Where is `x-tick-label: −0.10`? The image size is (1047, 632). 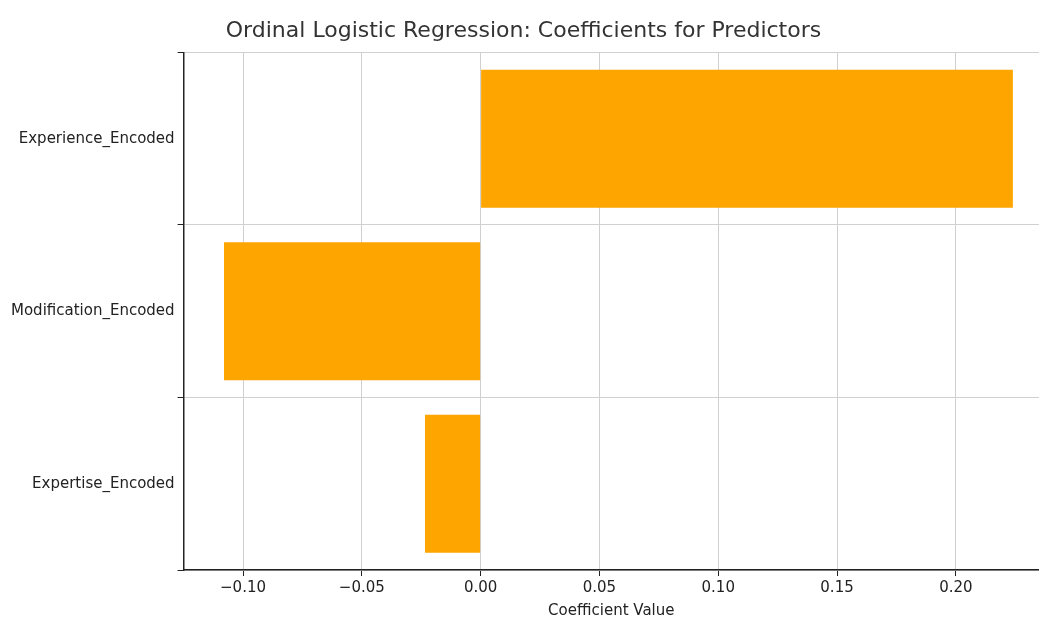 x-tick-label: −0.10 is located at coordinates (243, 586).